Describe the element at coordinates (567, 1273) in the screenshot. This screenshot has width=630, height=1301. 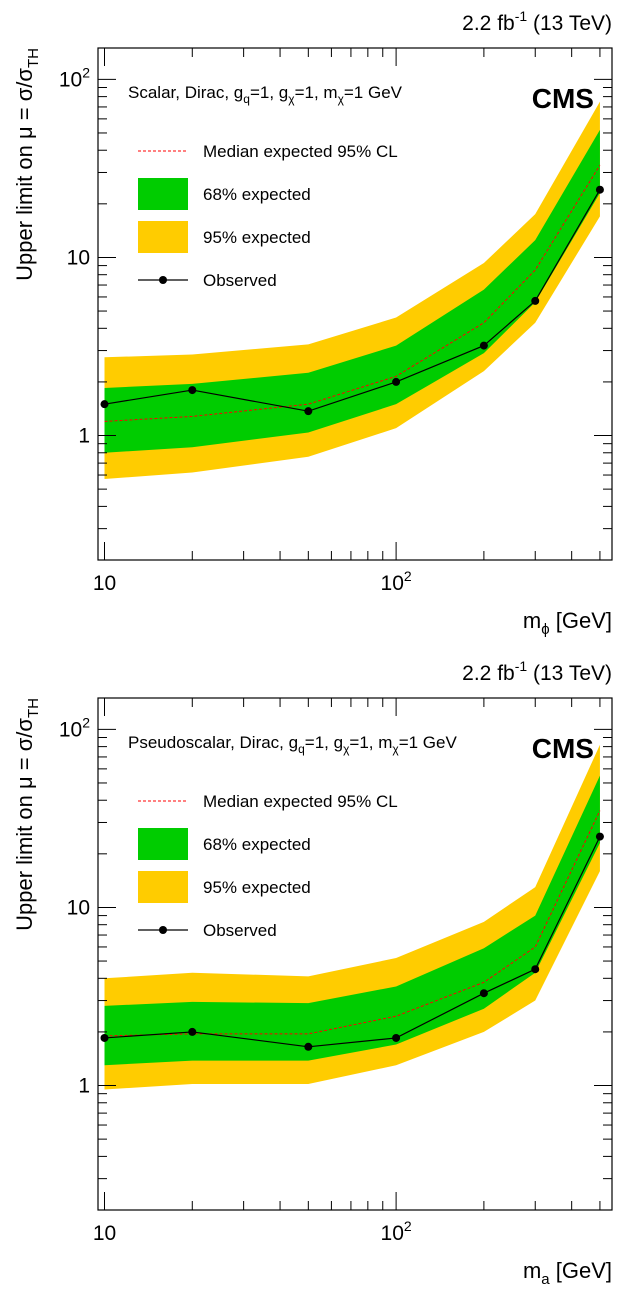
I see `x-axis-title: ma [GeV]` at that location.